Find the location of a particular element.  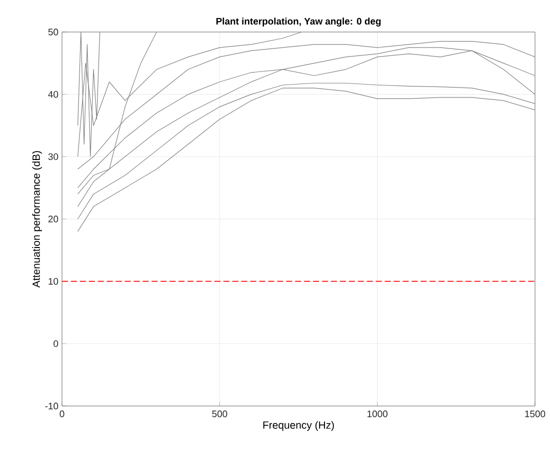

x-tick-label: 0 is located at coordinates (62, 414).